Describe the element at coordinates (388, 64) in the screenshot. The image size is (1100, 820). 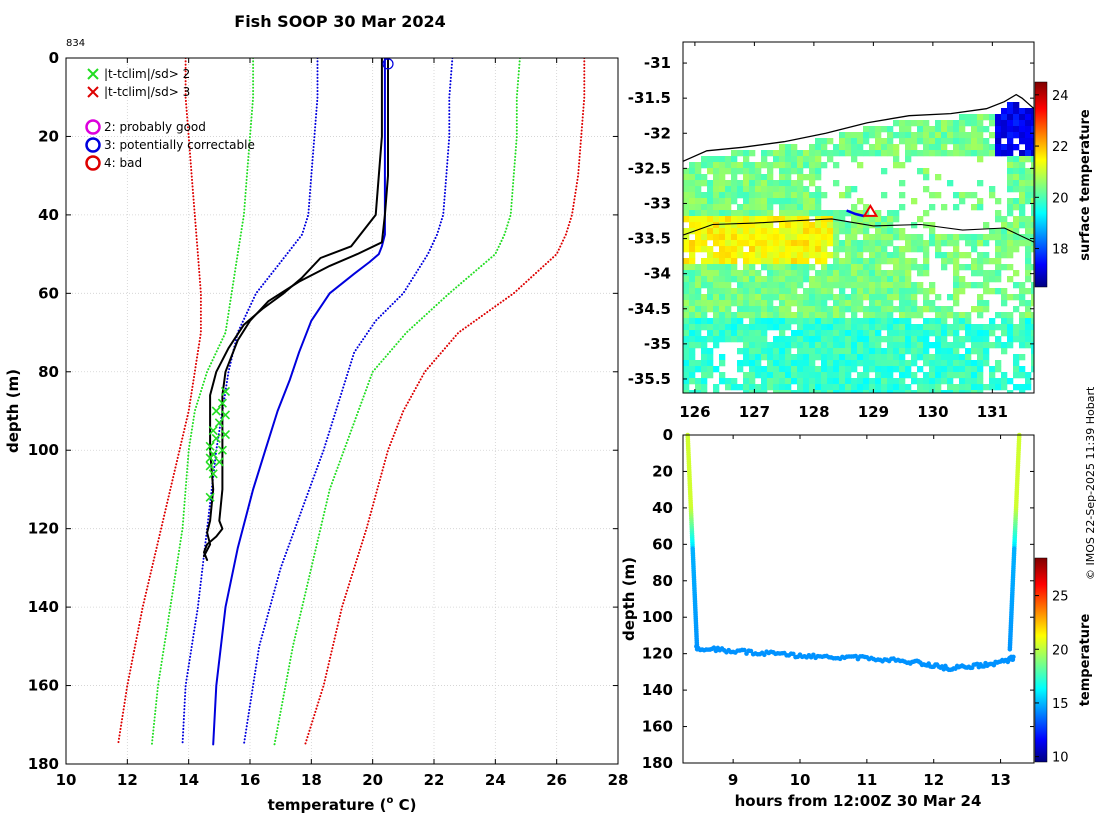
I see `surface-flag-marker` at that location.